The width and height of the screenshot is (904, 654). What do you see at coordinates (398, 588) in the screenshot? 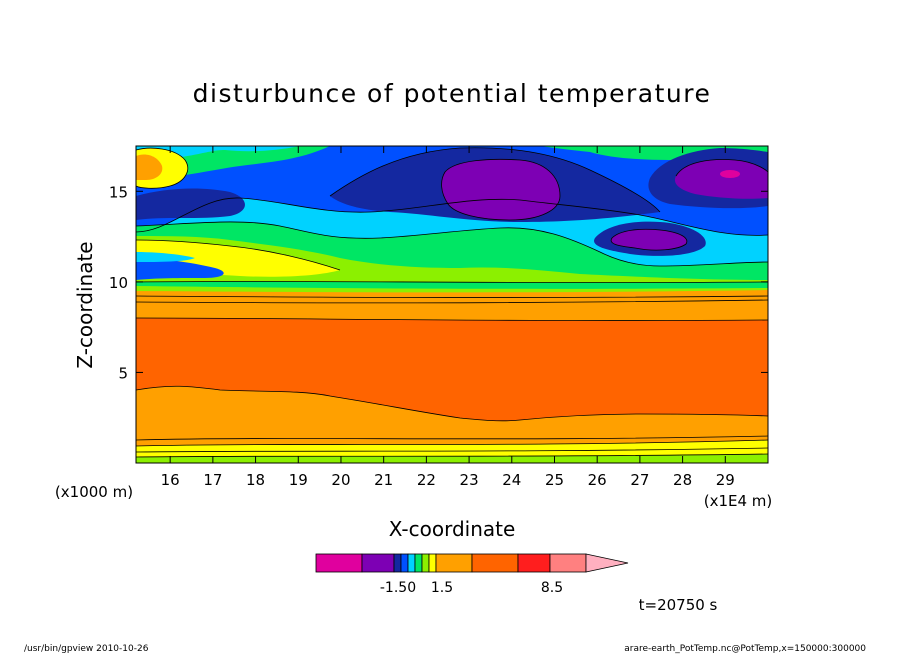
I see `colorbar-label-1: -1.50` at bounding box center [398, 588].